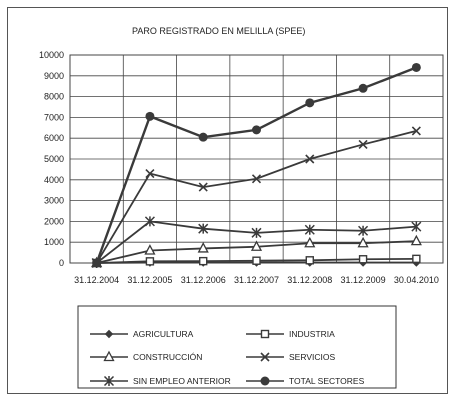  Describe the element at coordinates (167, 357) in the screenshot. I see `legend-label-construcci-n: CONSTRUCCIÓN` at that location.